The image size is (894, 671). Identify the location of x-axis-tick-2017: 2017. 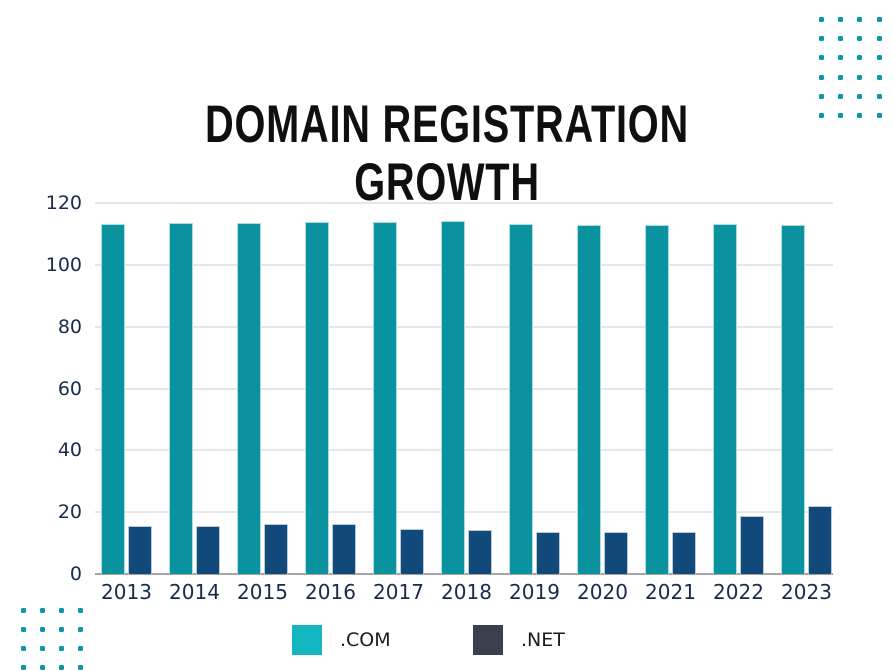
(398, 592).